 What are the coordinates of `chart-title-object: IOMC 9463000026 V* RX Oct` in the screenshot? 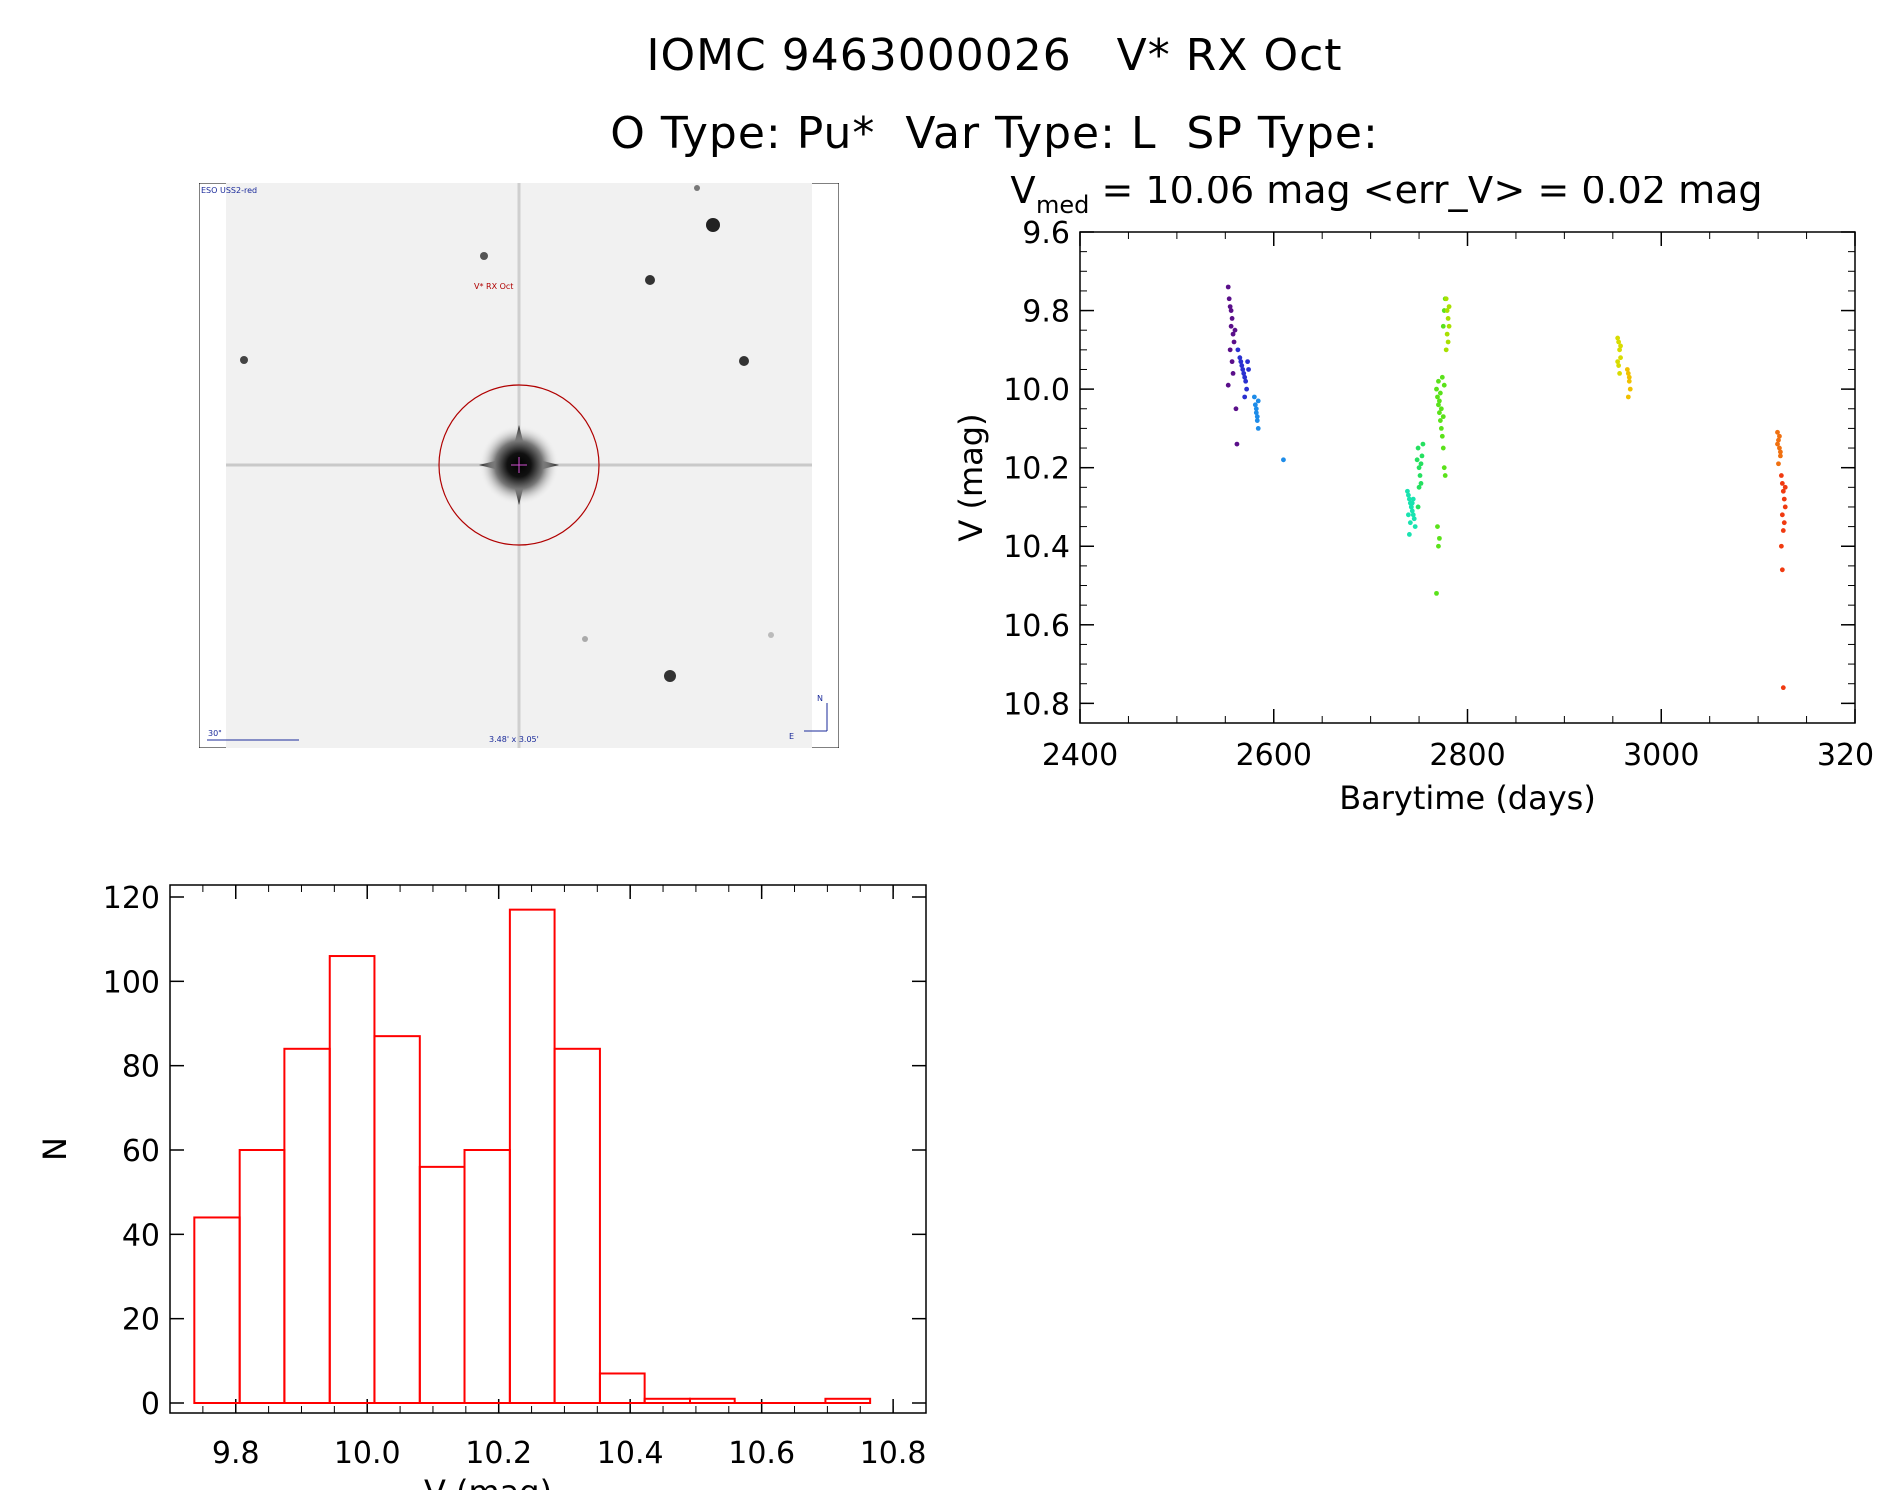 It's located at (994, 55).